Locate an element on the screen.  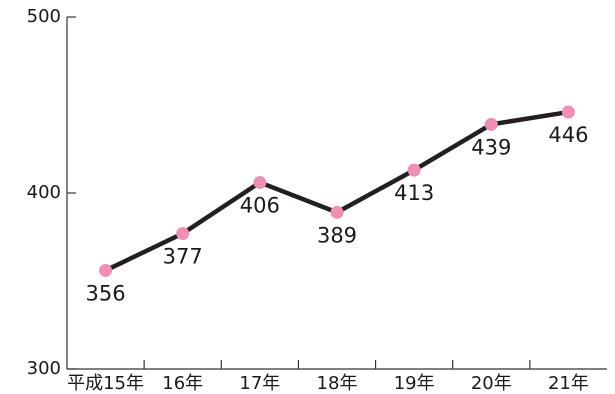
y-tick-label: 300 is located at coordinates (44, 368).